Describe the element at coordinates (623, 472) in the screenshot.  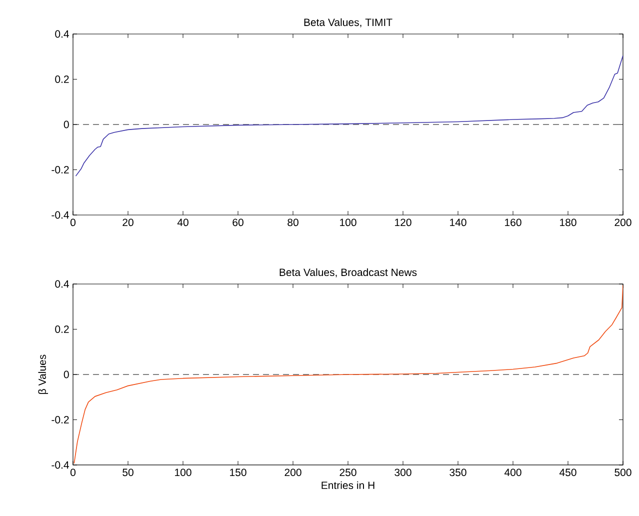
I see `x-tick-label: 500` at that location.